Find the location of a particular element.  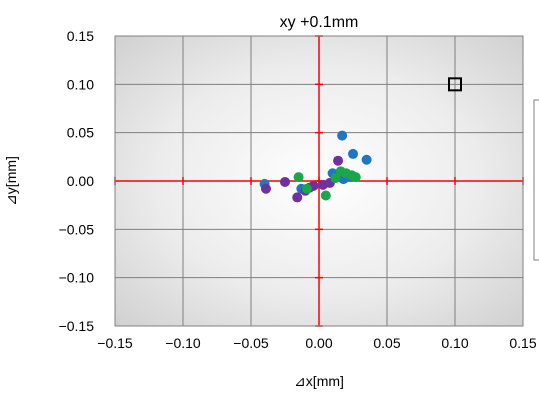

y-axis-label: ⊿y[mm] is located at coordinates (11, 181).